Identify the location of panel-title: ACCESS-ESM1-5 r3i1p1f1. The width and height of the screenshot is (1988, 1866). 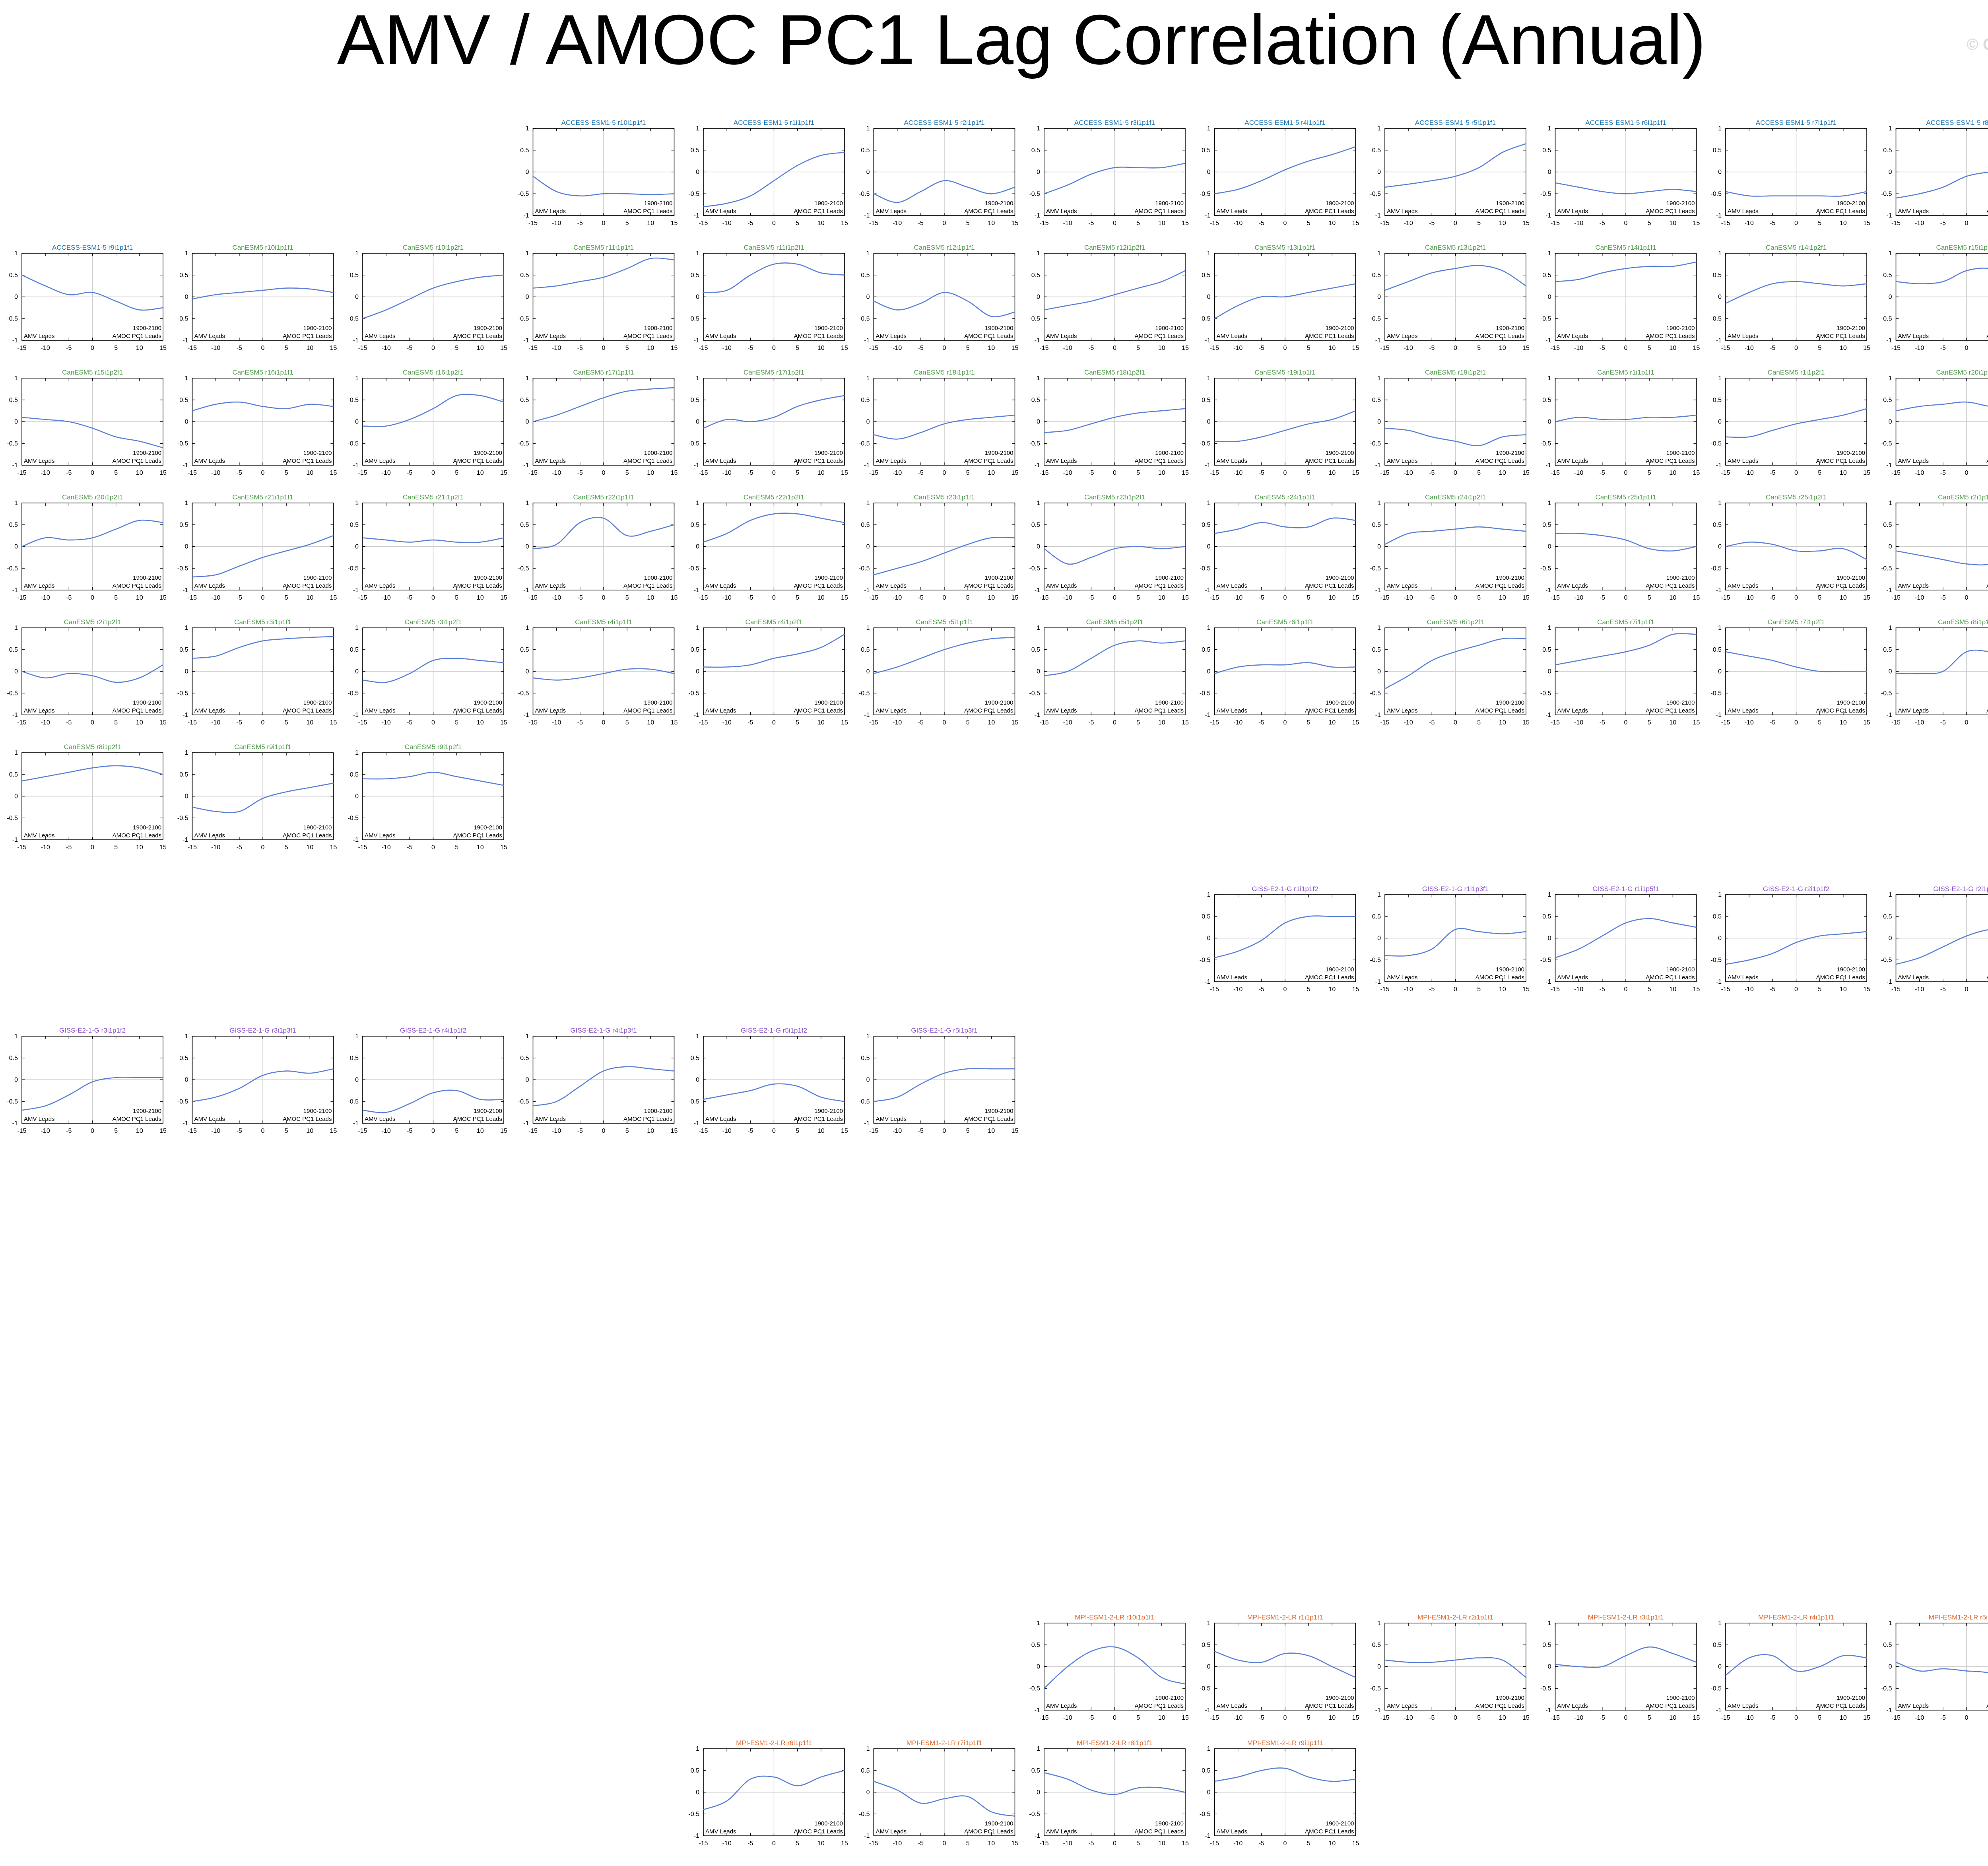
(1114, 123).